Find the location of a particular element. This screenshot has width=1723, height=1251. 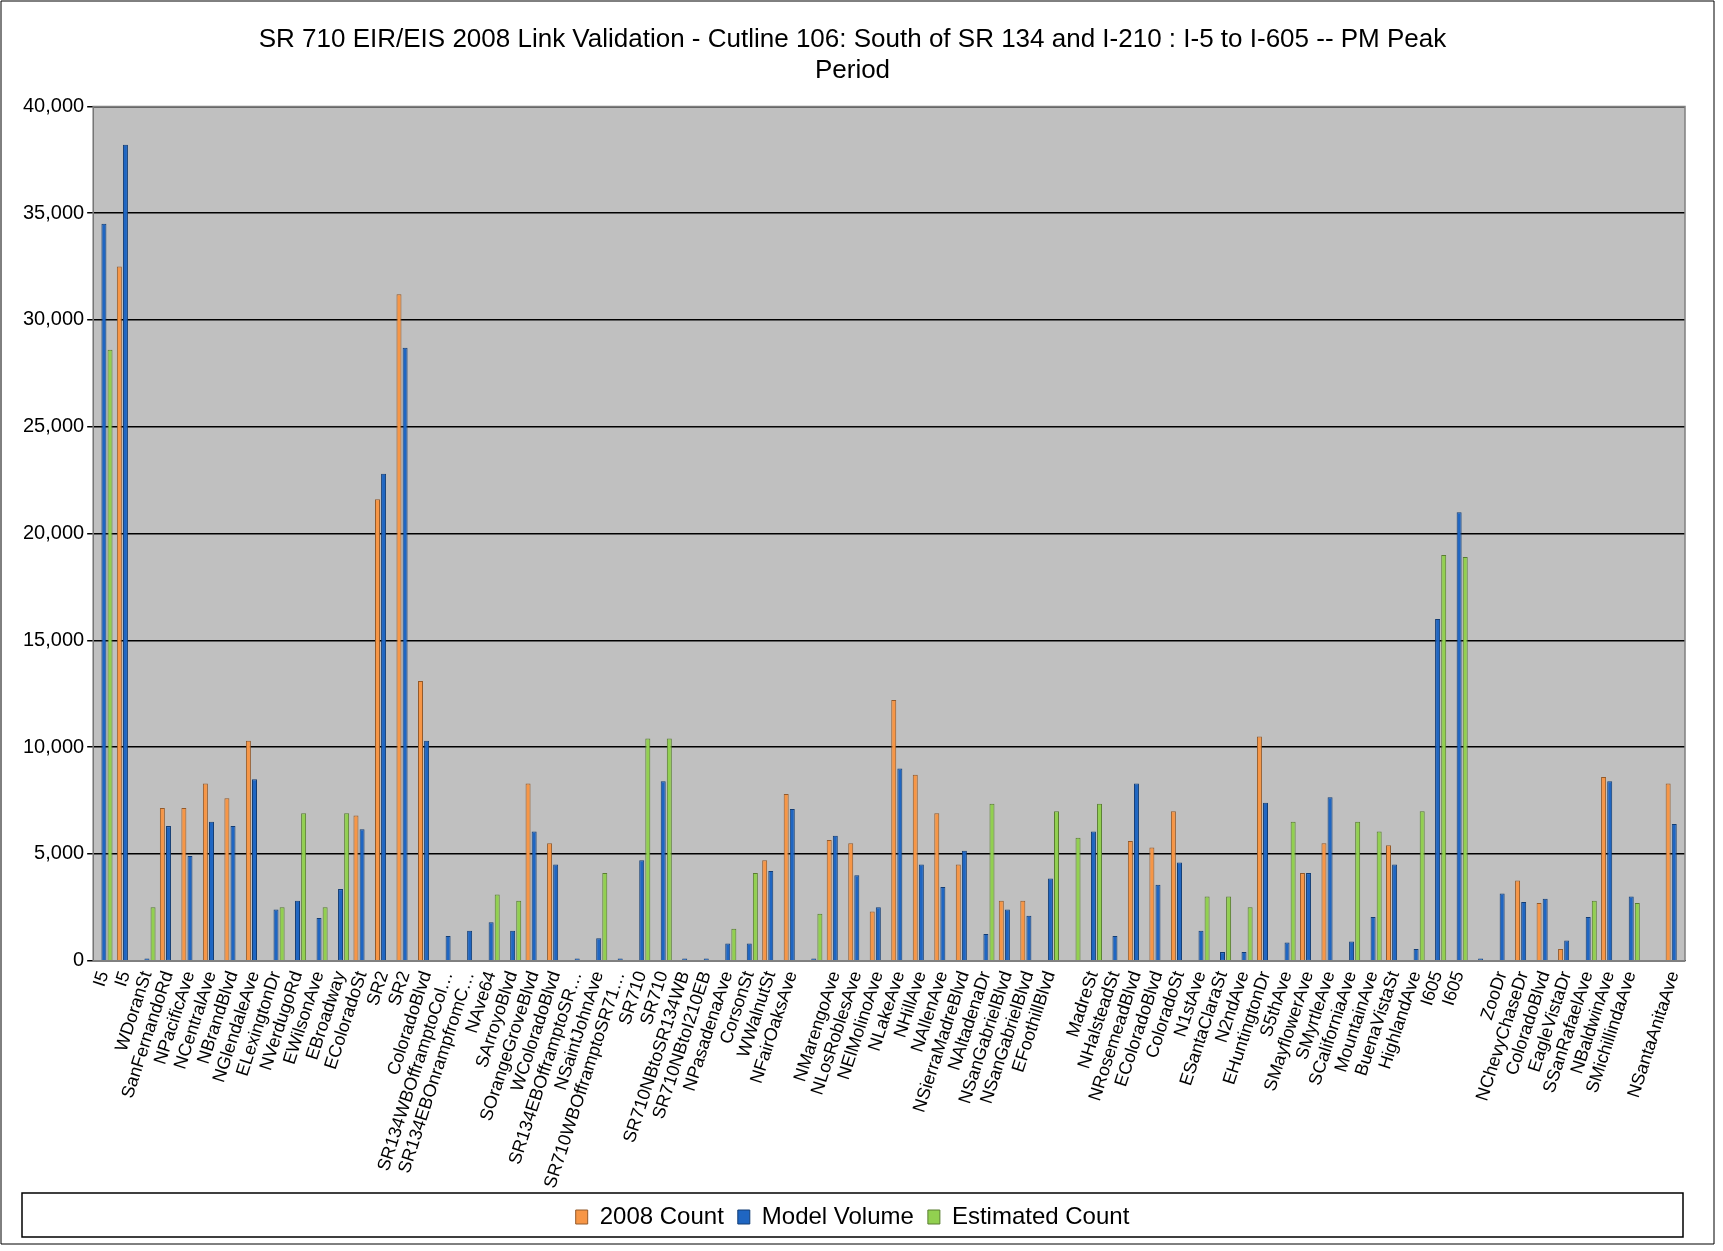

chart-title: SR 710 EIR/EIS 2008 Link Validation - Cutline 106: South of SR 134 and I-210 : I-5 to I-605 -- PM Peak Period is located at coordinates (853, 53).